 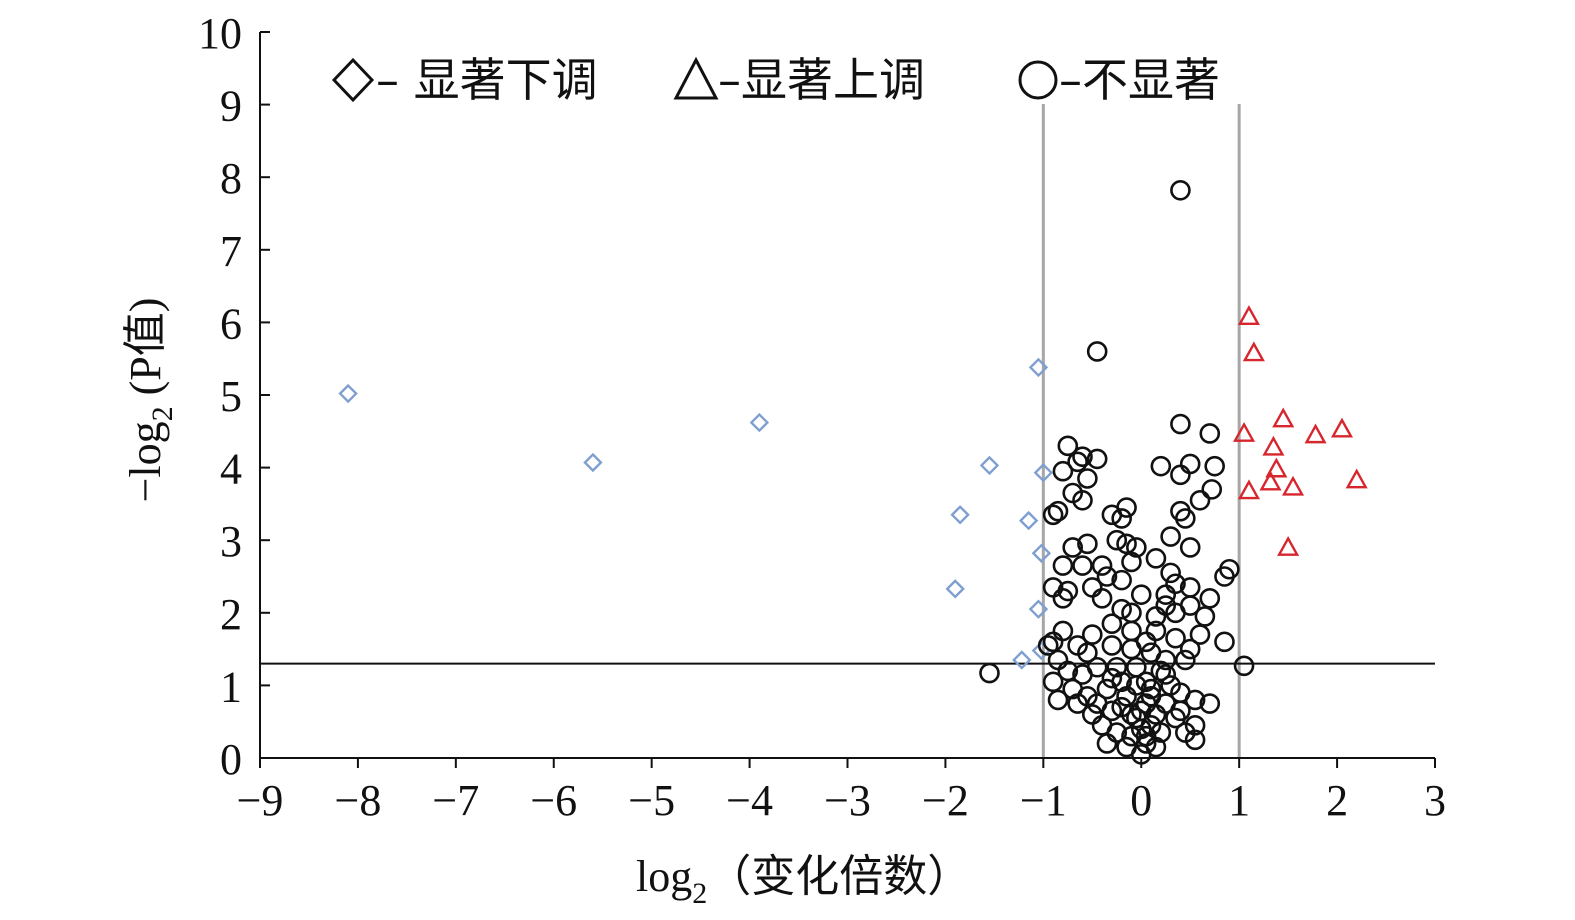 I want to click on y-tick-label: 9, so click(x=231, y=106).